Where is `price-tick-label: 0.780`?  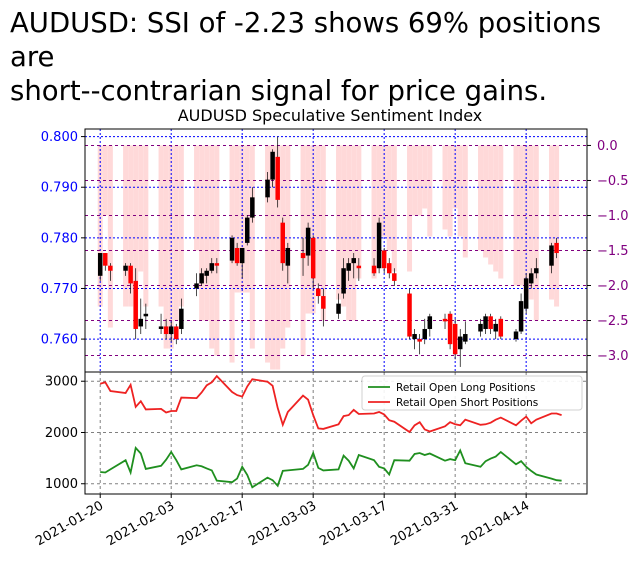 price-tick-label: 0.780 is located at coordinates (59, 238).